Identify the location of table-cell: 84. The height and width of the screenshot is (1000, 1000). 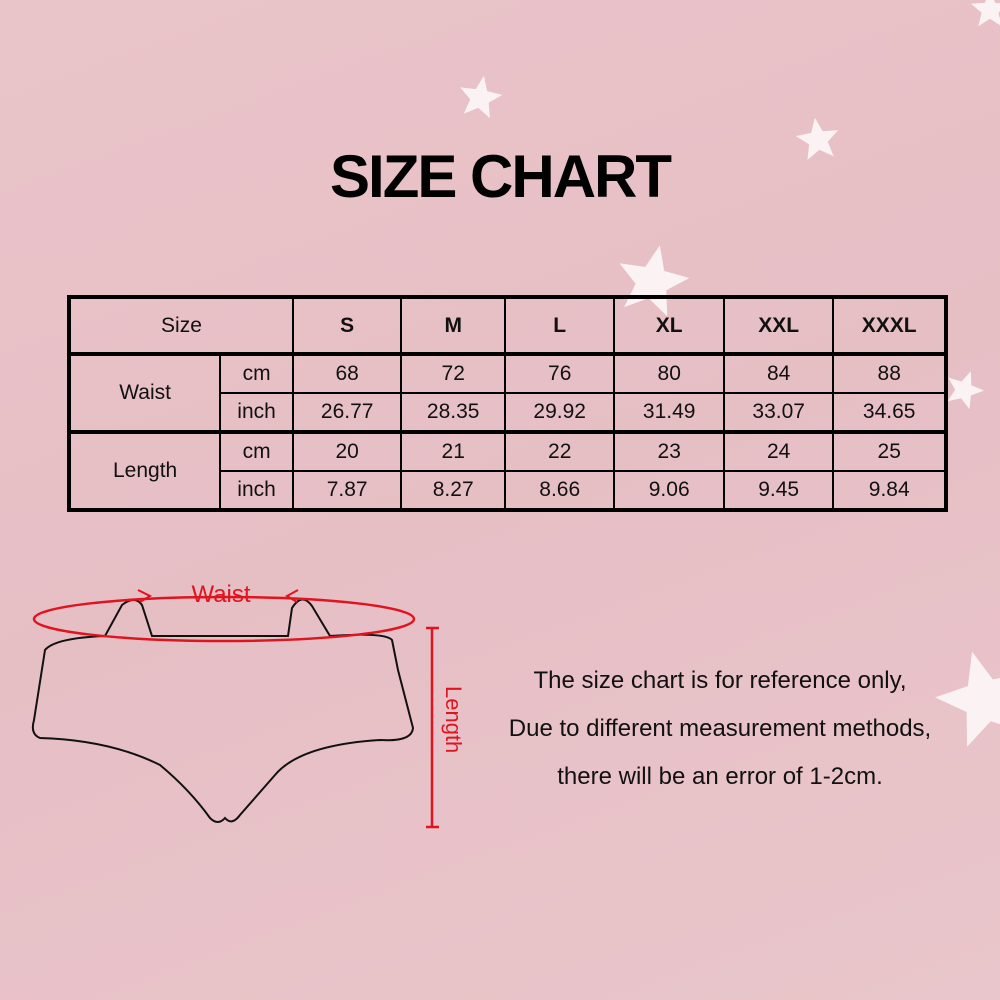
(778, 373).